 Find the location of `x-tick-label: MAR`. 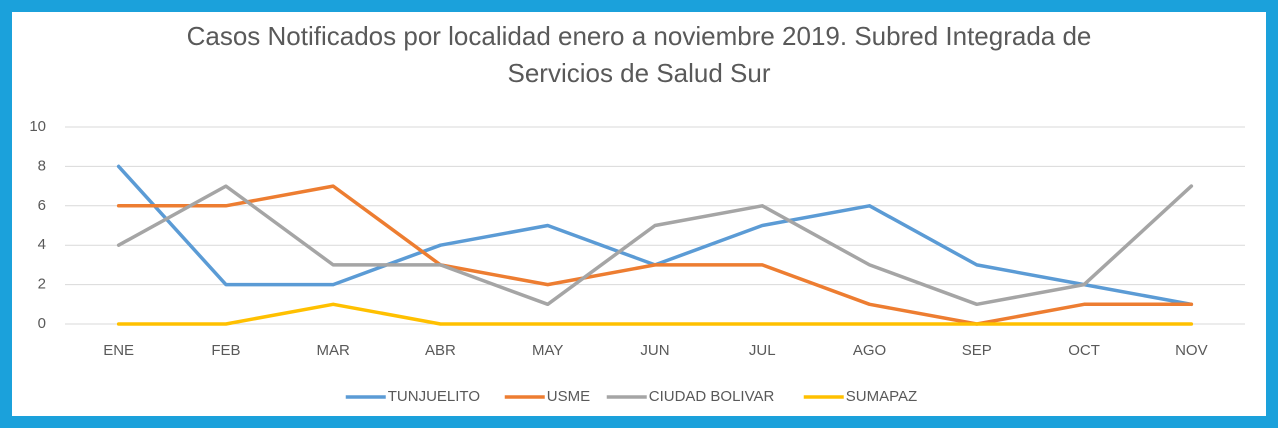

x-tick-label: MAR is located at coordinates (334, 350).